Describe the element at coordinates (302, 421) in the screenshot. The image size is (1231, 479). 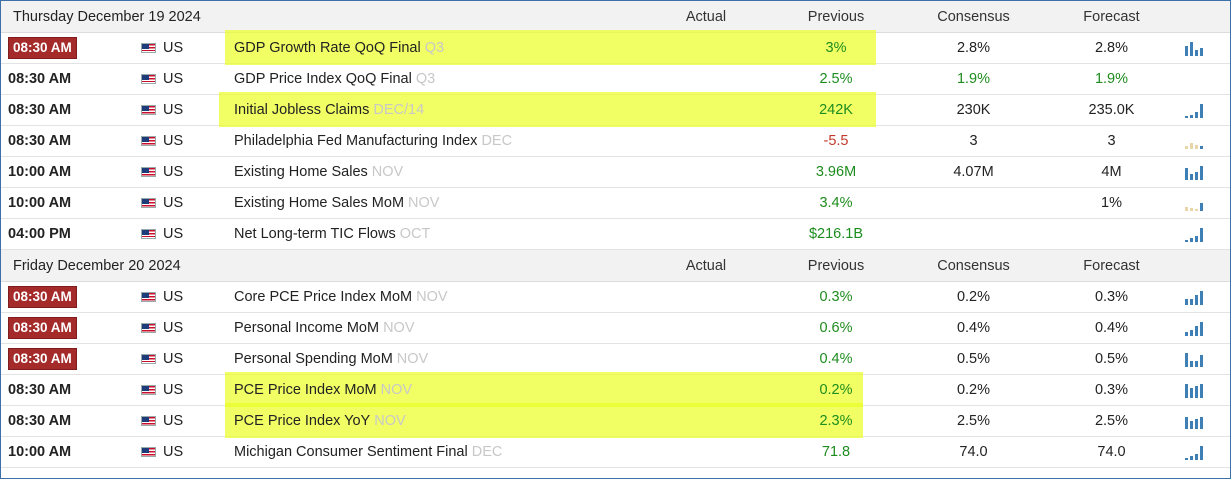
I see `event-name: PCE Price Index YoY` at that location.